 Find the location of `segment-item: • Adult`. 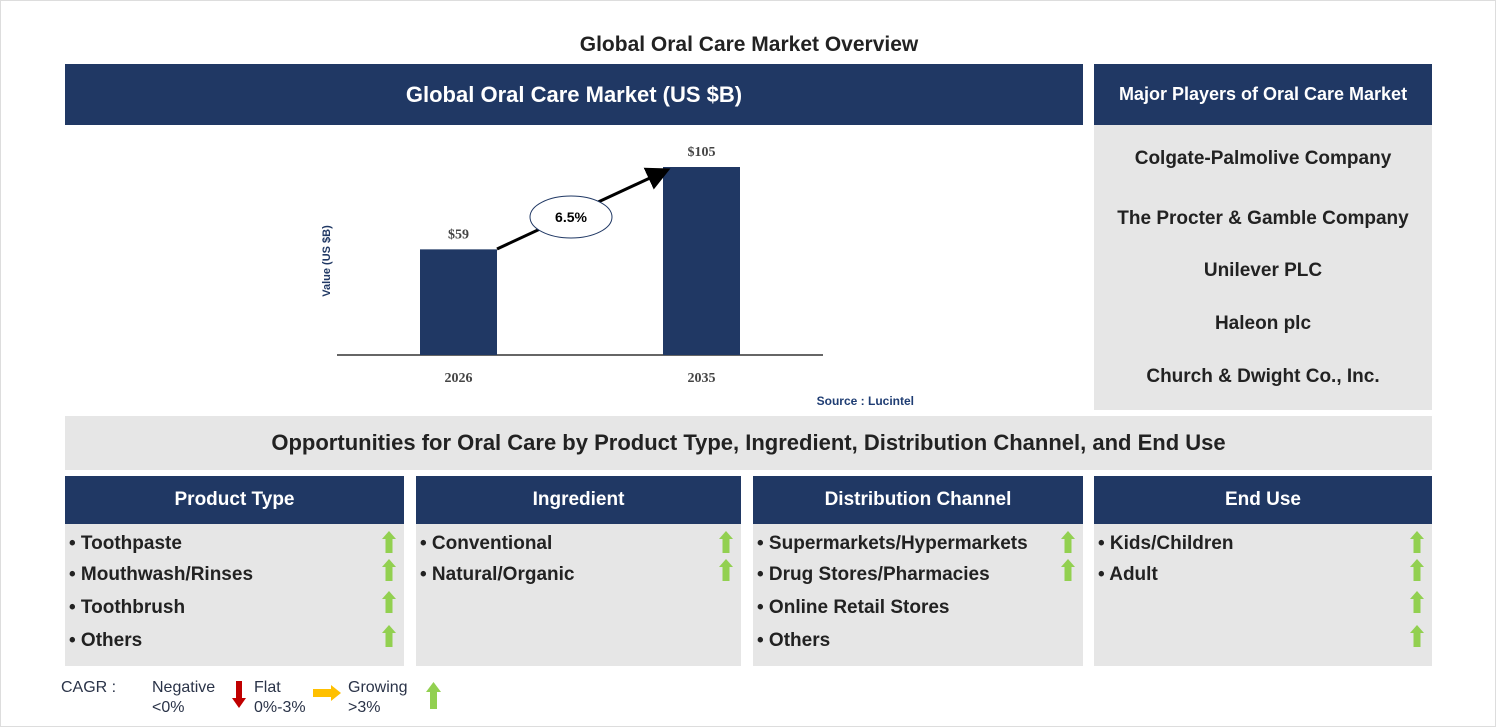

segment-item: • Adult is located at coordinates (1128, 574).